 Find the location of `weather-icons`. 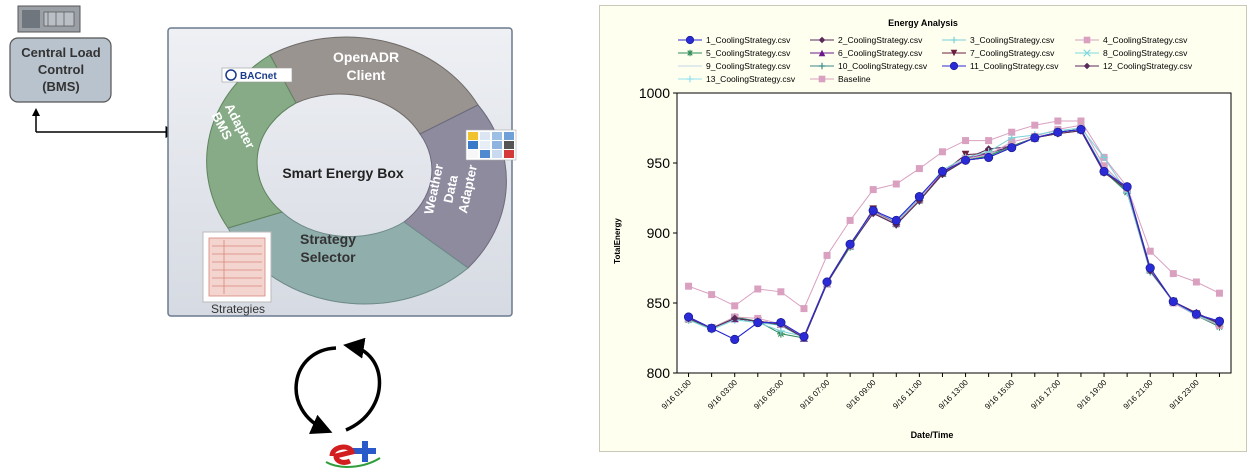

weather-icons is located at coordinates (491, 145).